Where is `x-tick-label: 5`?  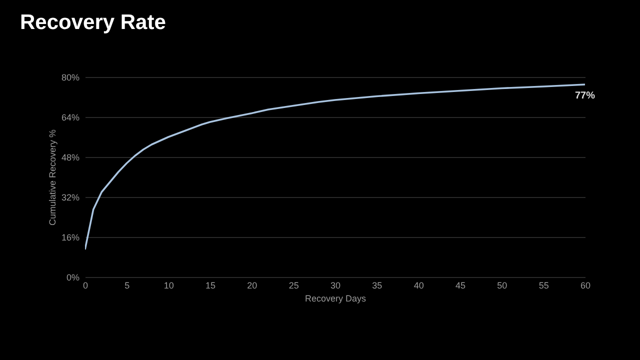 x-tick-label: 5 is located at coordinates (127, 285).